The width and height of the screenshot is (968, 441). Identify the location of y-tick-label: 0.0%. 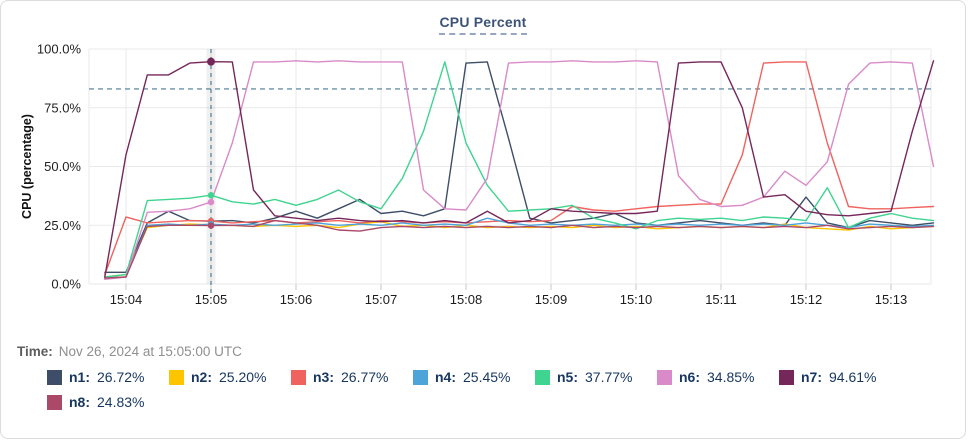
(66, 284).